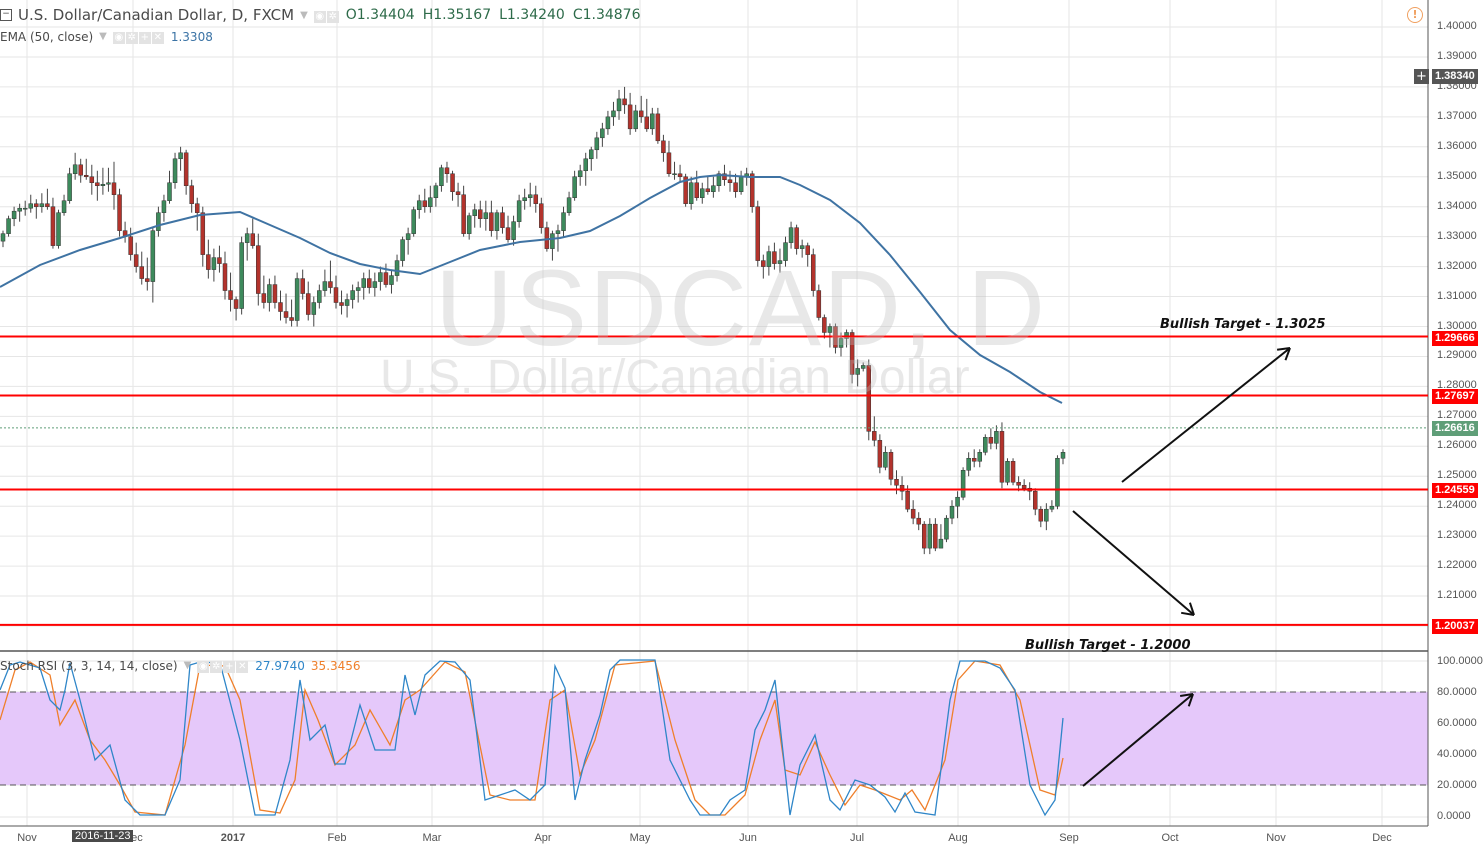 This screenshot has height=844, width=1484. I want to click on warning-icon: !, so click(1415, 15).